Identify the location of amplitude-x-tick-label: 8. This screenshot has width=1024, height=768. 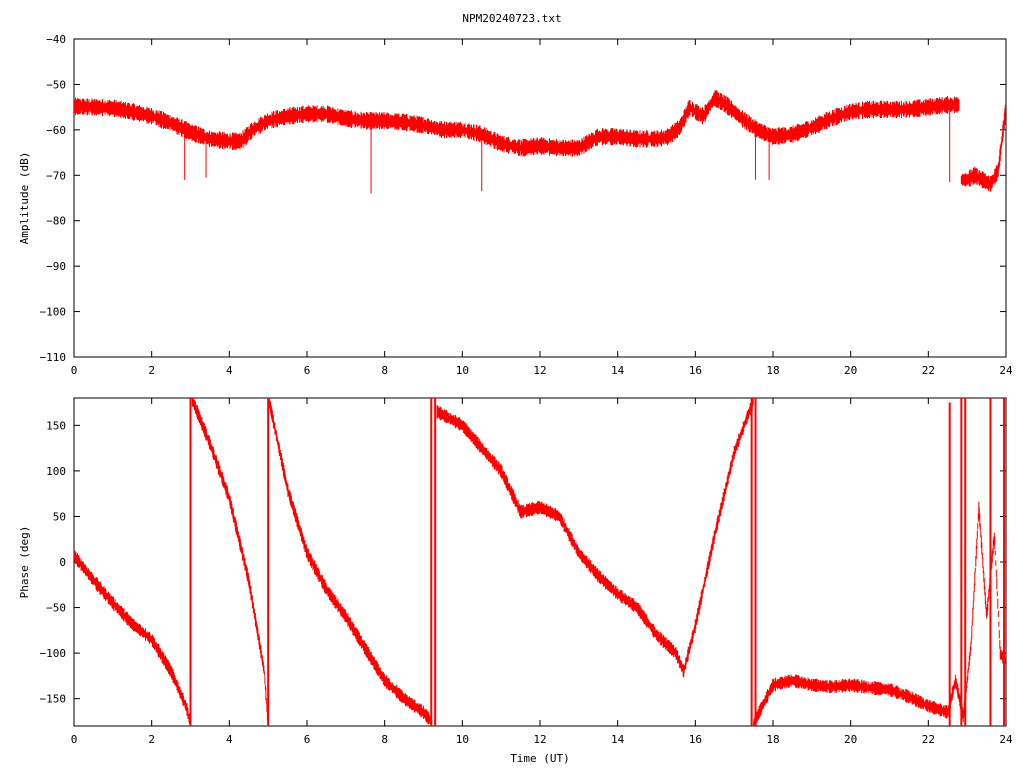
(384, 370).